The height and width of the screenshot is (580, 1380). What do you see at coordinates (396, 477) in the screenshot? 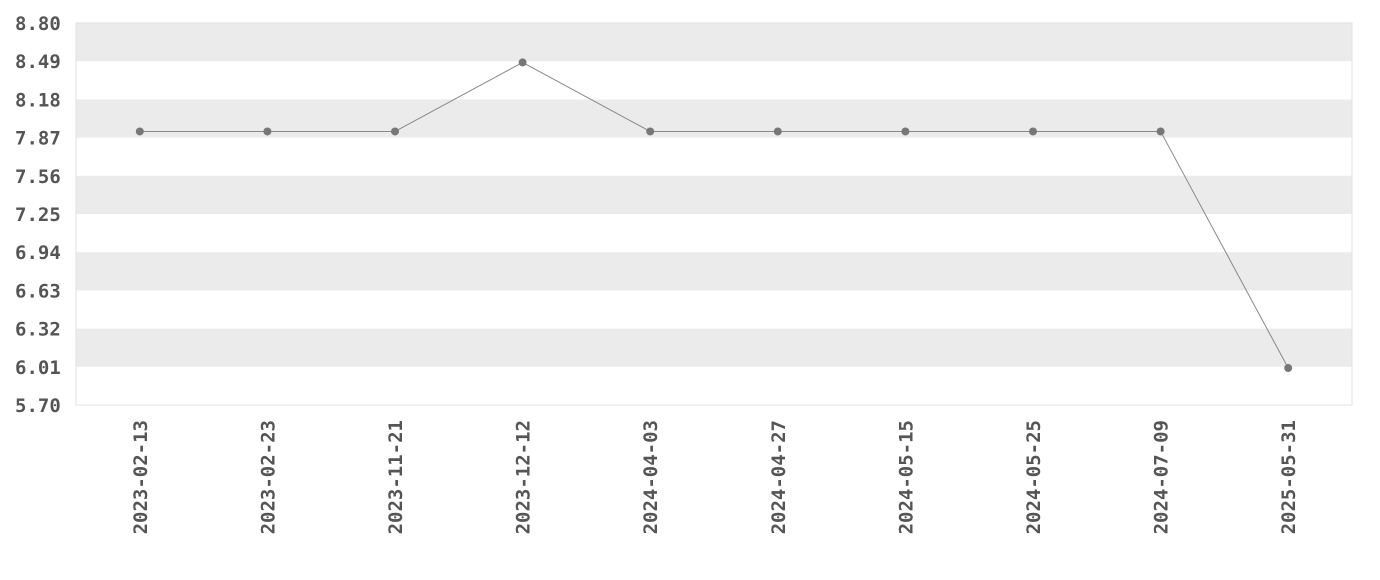
I see `x-tick-label: 2023-11-21` at bounding box center [396, 477].